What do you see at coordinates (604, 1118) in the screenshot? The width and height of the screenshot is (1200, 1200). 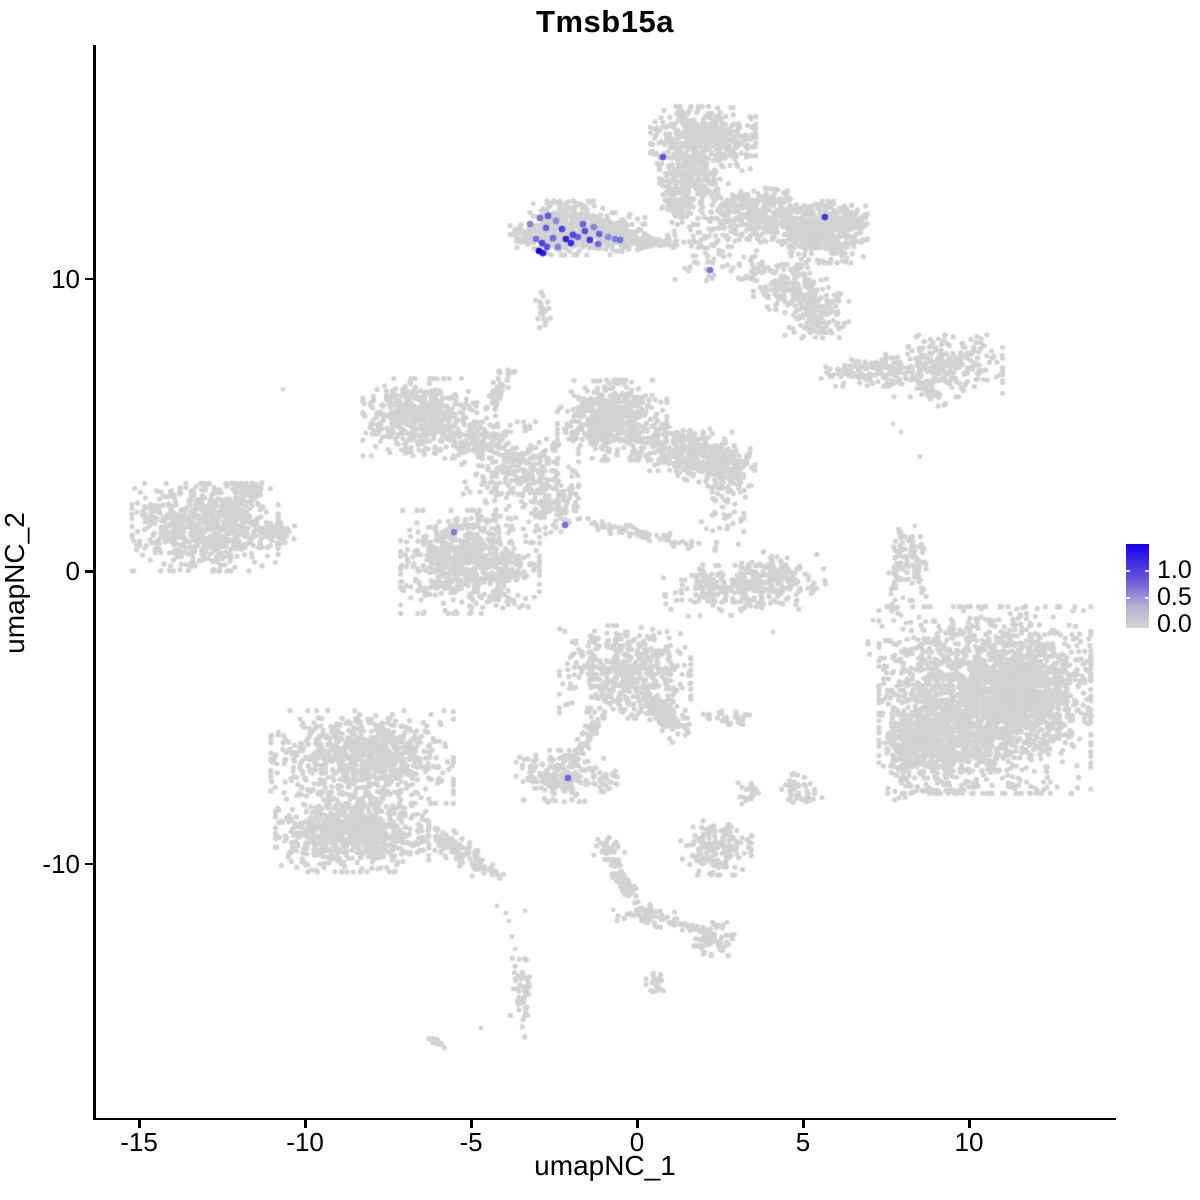 I see `x-axis-line` at bounding box center [604, 1118].